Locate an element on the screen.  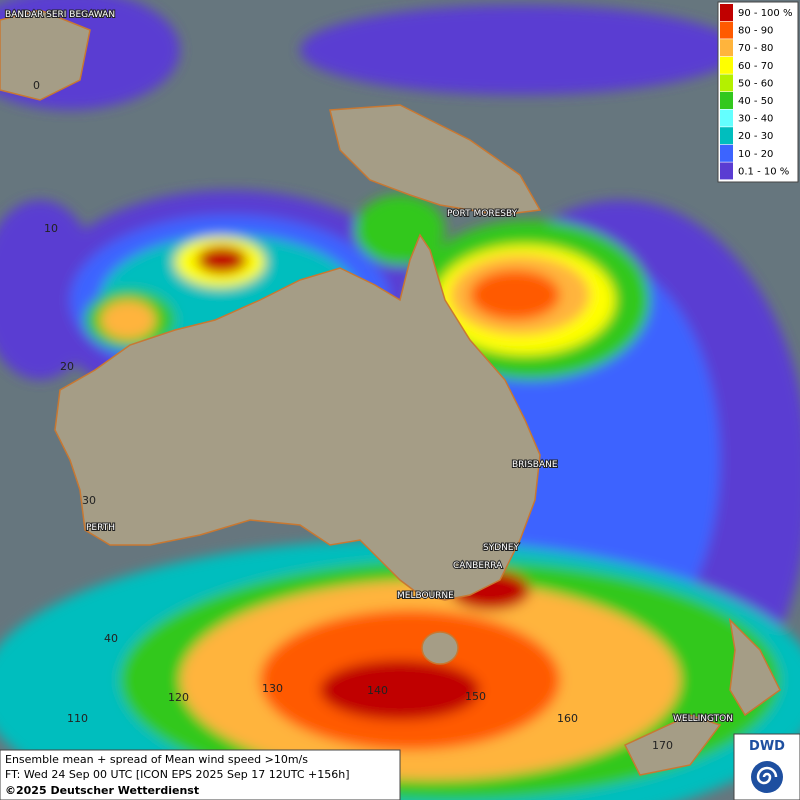
legend-label: 30 - 40 is located at coordinates (755, 119).